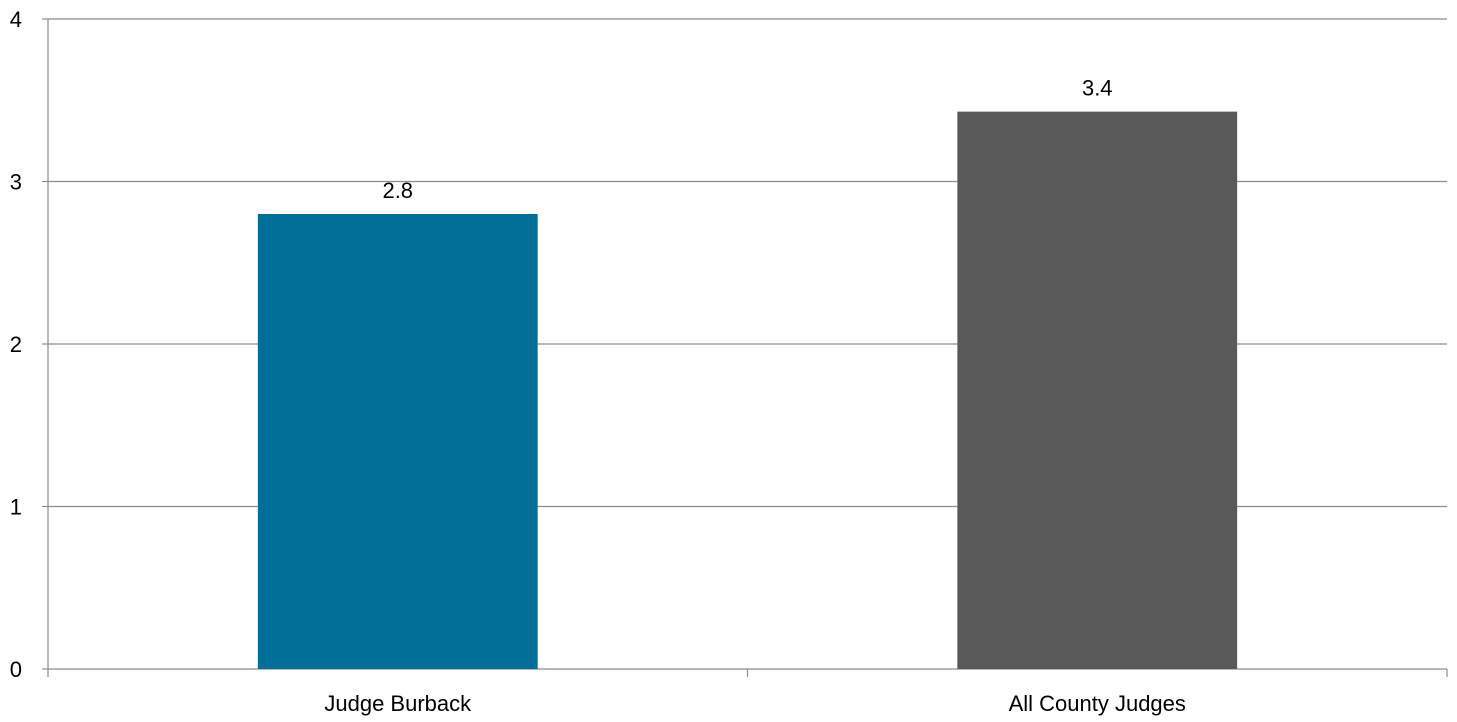 This screenshot has width=1457, height=722. I want to click on y-tick-label: 2, so click(16, 344).